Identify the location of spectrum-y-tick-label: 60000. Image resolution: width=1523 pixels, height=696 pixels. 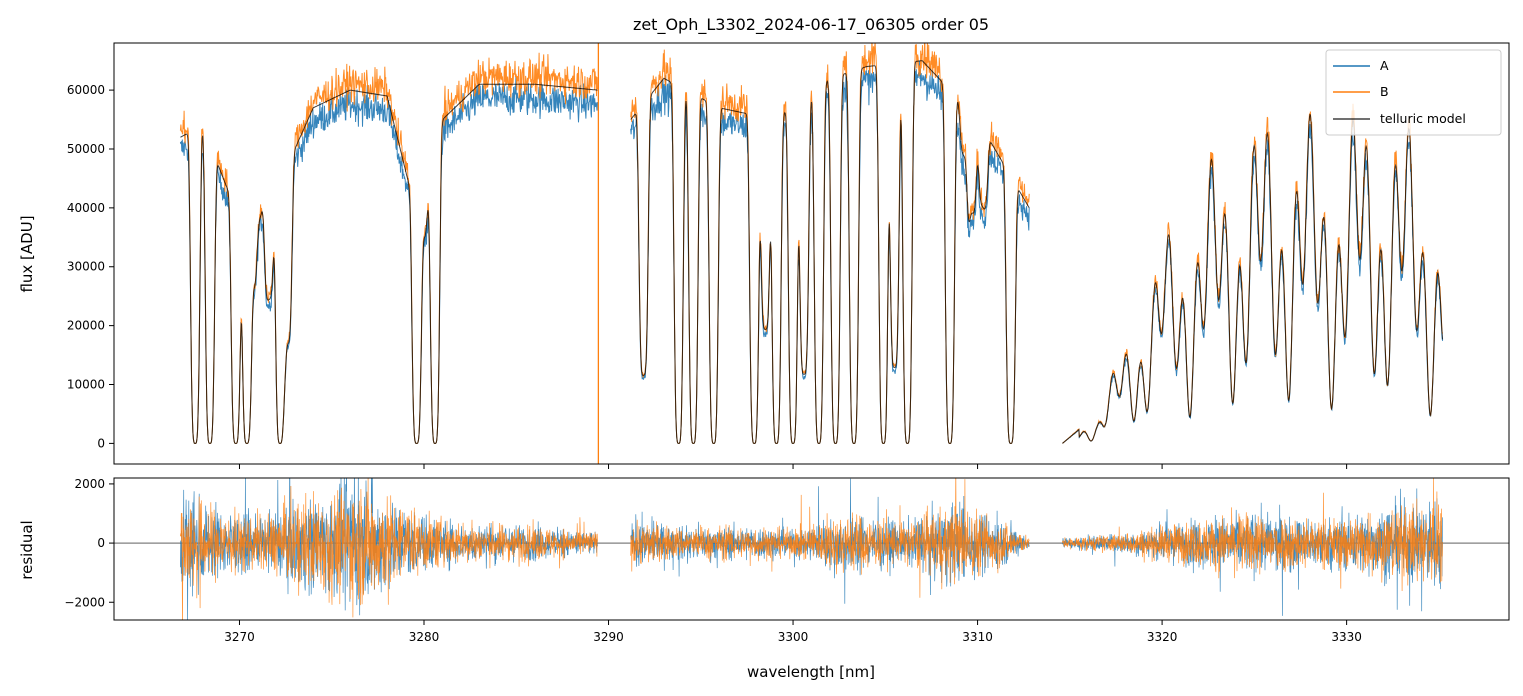
(86, 90).